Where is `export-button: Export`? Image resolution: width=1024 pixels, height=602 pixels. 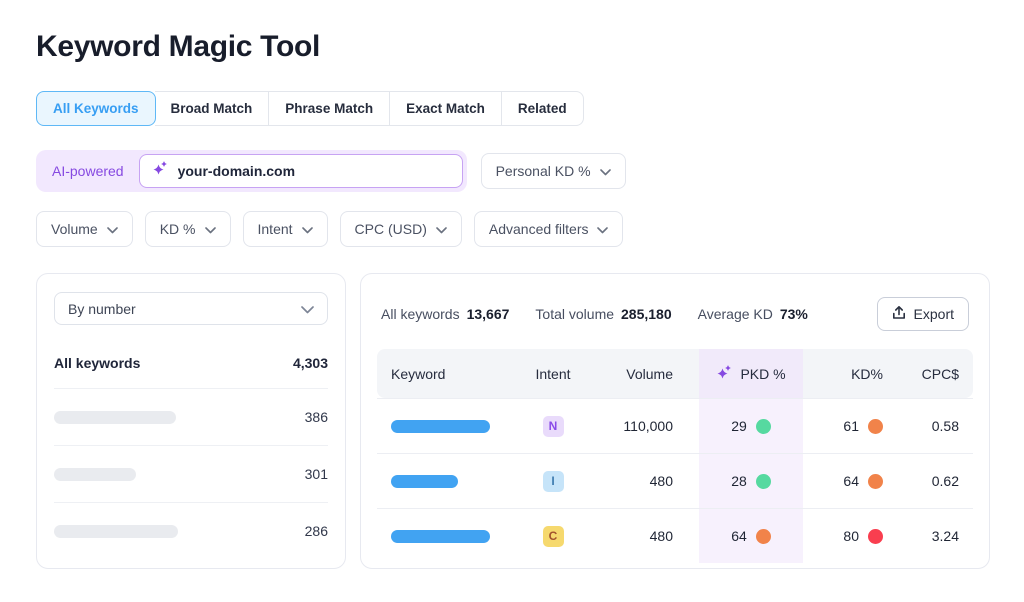
export-button: Export is located at coordinates (922, 314).